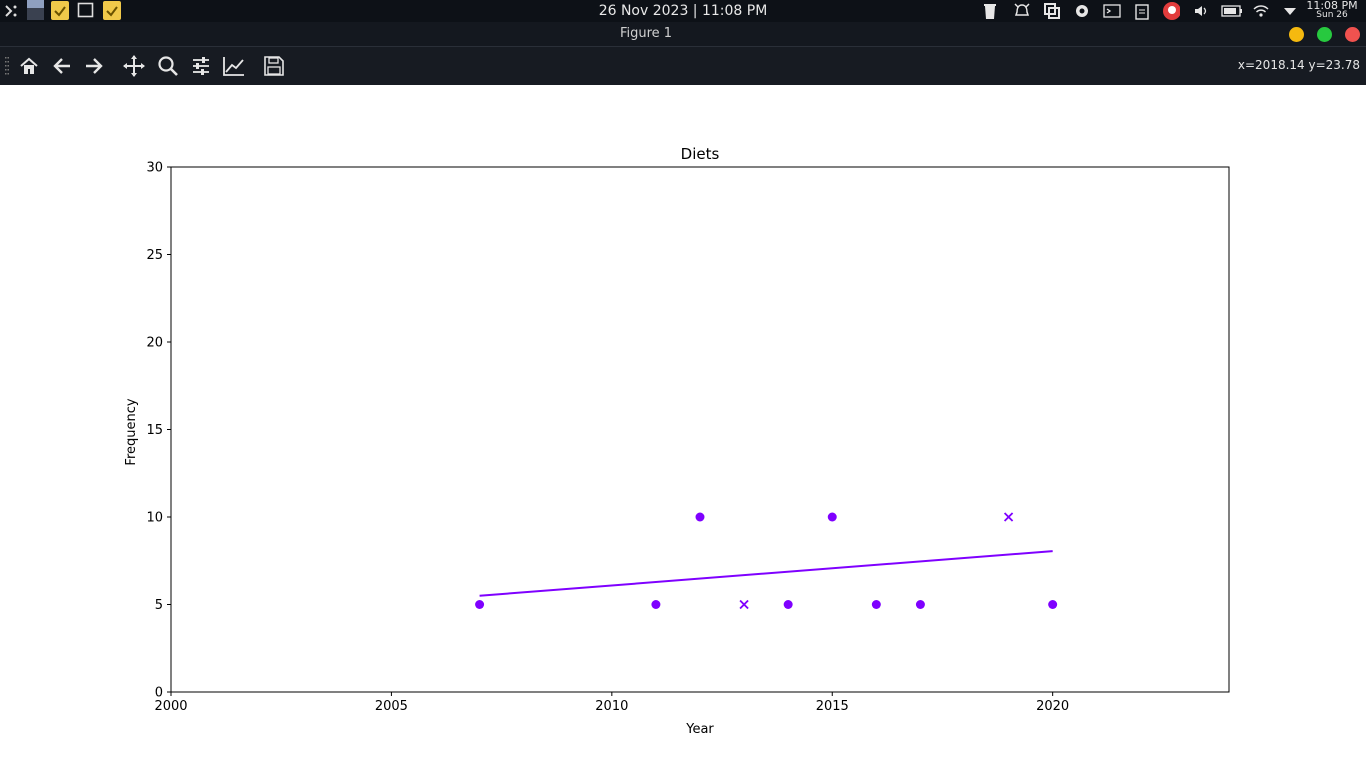 The width and height of the screenshot is (1366, 768). Describe the element at coordinates (1082, 11) in the screenshot. I see `settings-gear-icon` at that location.